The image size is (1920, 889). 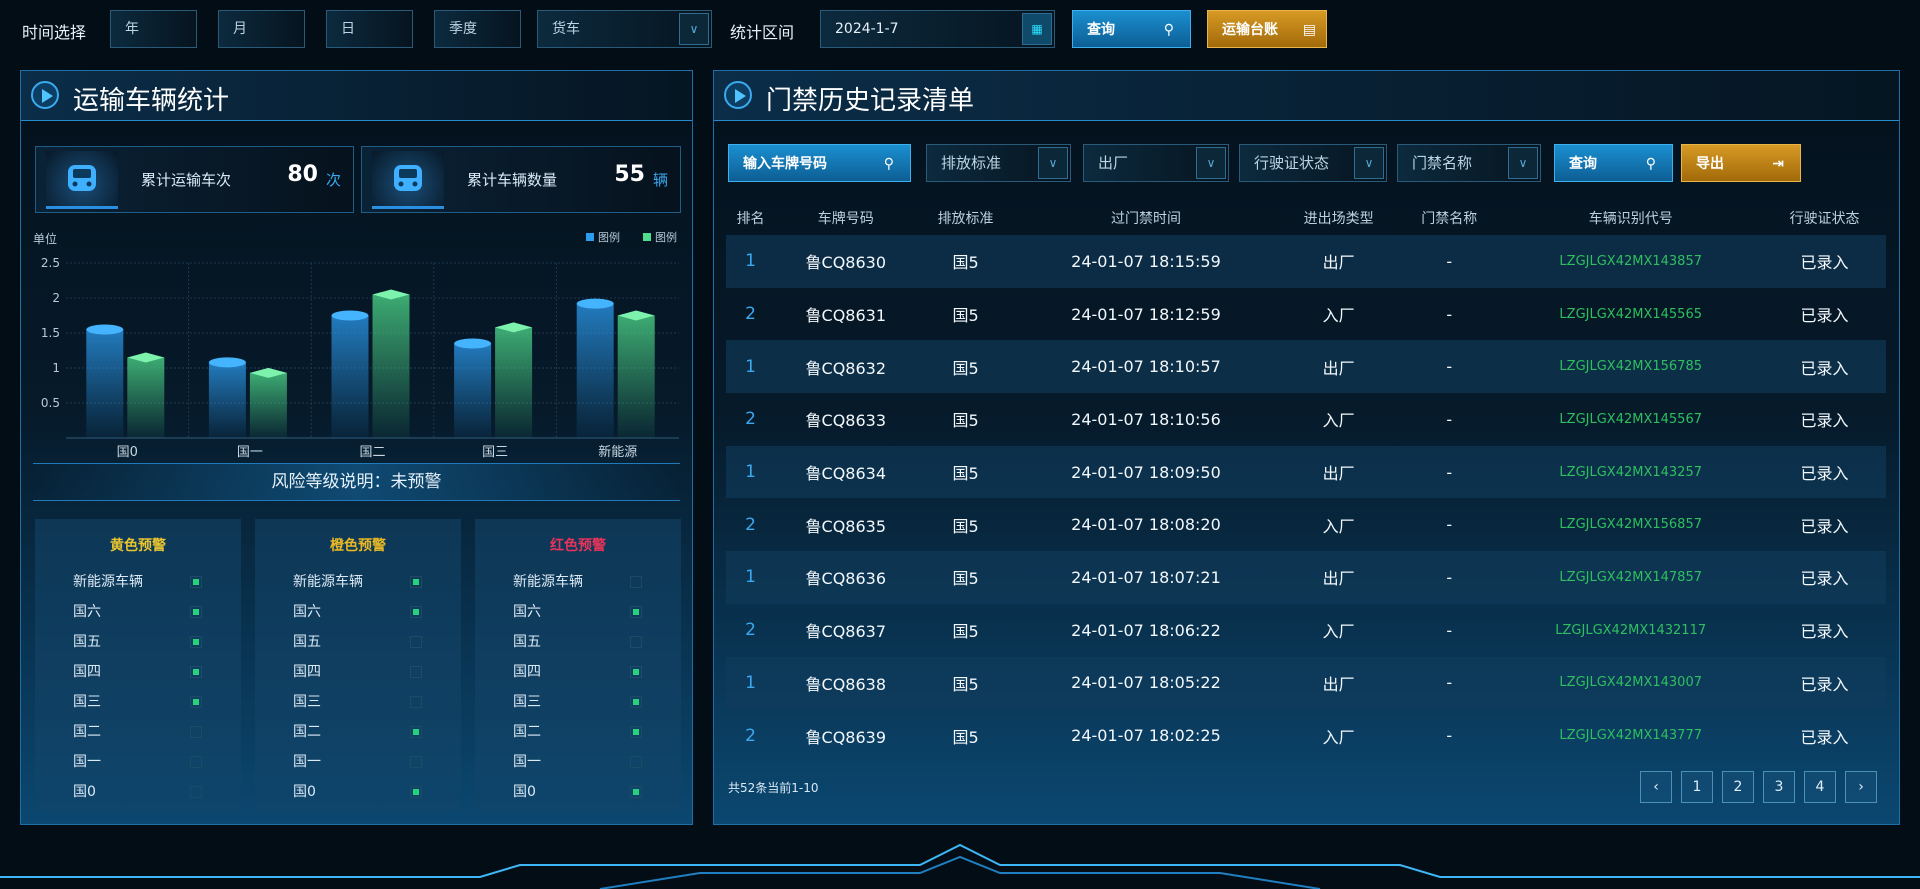 What do you see at coordinates (127, 452) in the screenshot?
I see `x-tick-label: 国0` at bounding box center [127, 452].